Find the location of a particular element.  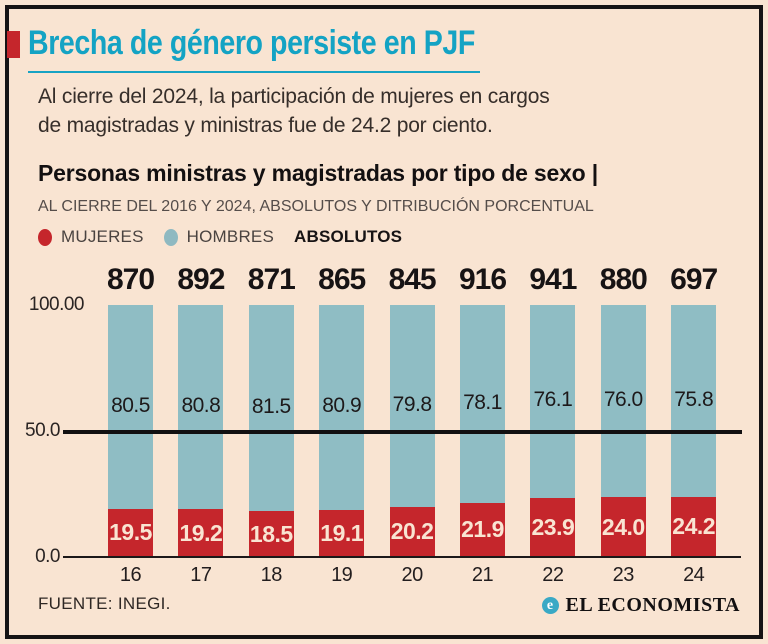

mujeres-percent-label: 19.2 is located at coordinates (201, 532).